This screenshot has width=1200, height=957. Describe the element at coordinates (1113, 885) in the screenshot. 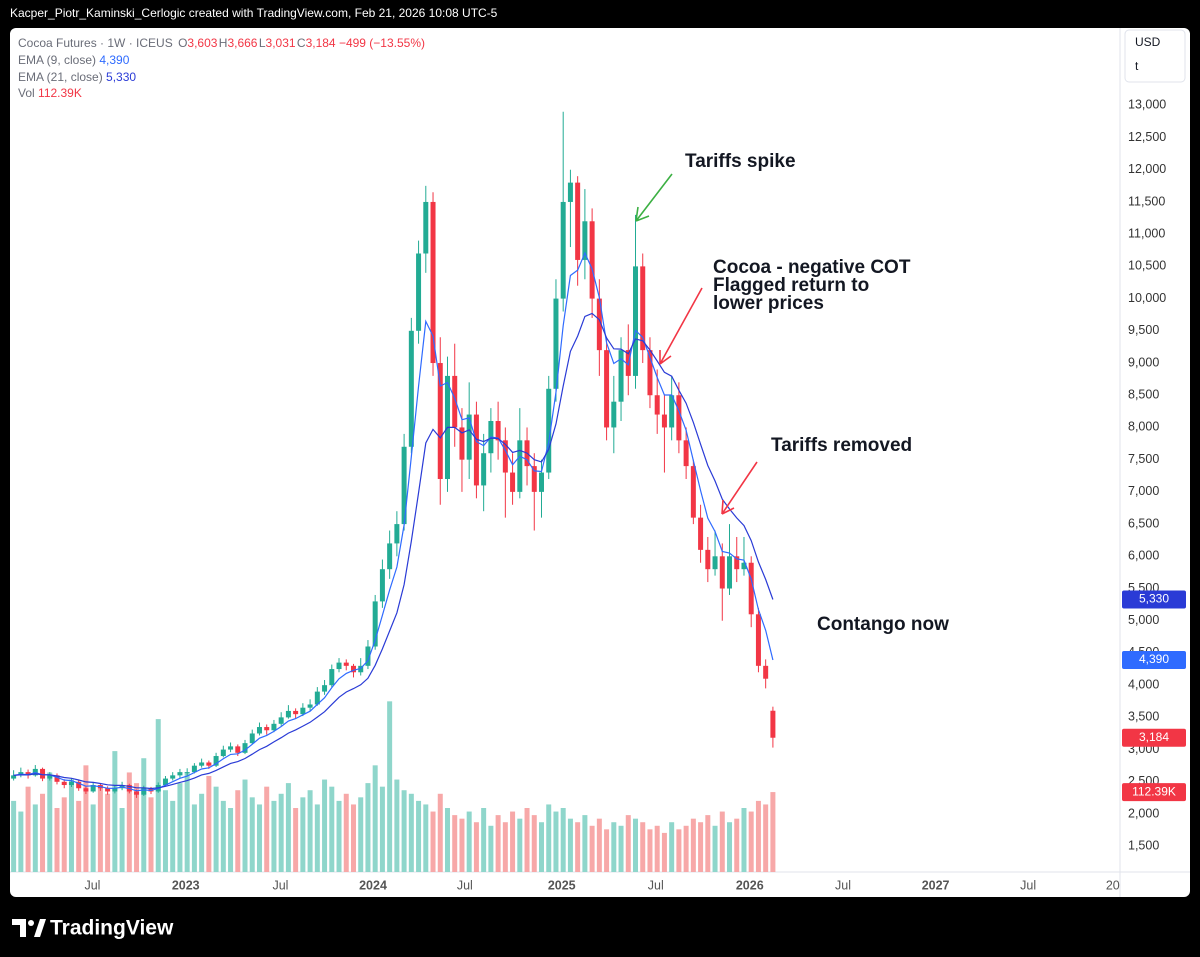

I see `x-tick-label: 20` at that location.